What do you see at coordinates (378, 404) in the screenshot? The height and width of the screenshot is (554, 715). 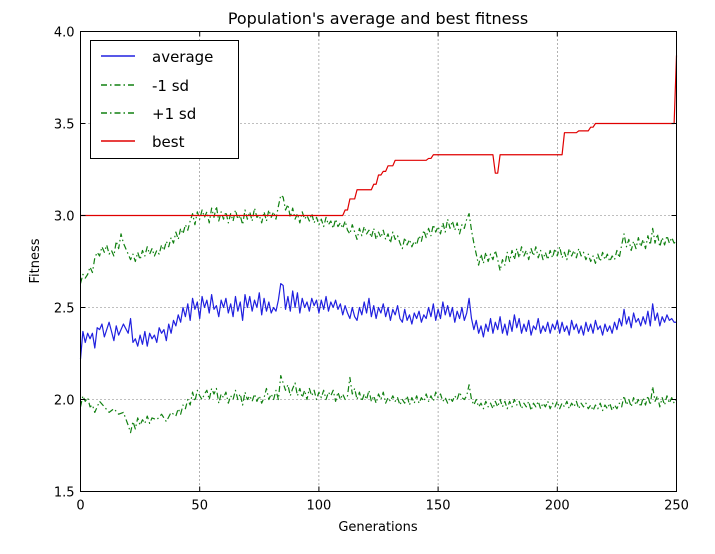 I see `series-line-minus-sd` at bounding box center [378, 404].